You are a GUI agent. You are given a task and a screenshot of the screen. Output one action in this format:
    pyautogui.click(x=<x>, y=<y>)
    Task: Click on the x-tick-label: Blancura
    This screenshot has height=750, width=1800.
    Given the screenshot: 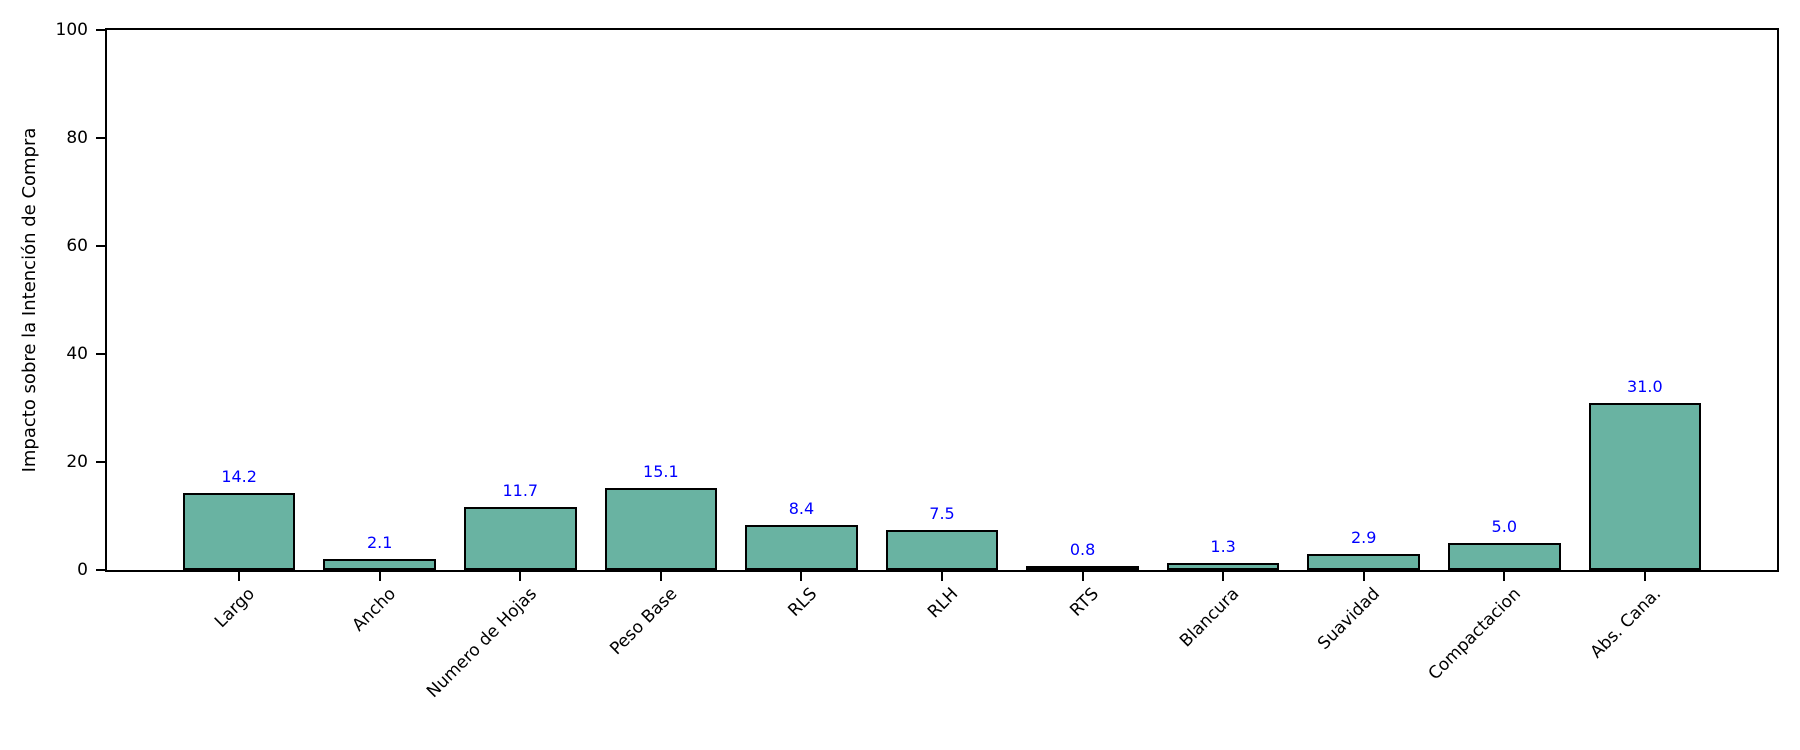 What is the action you would take?
    pyautogui.click(x=1210, y=618)
    